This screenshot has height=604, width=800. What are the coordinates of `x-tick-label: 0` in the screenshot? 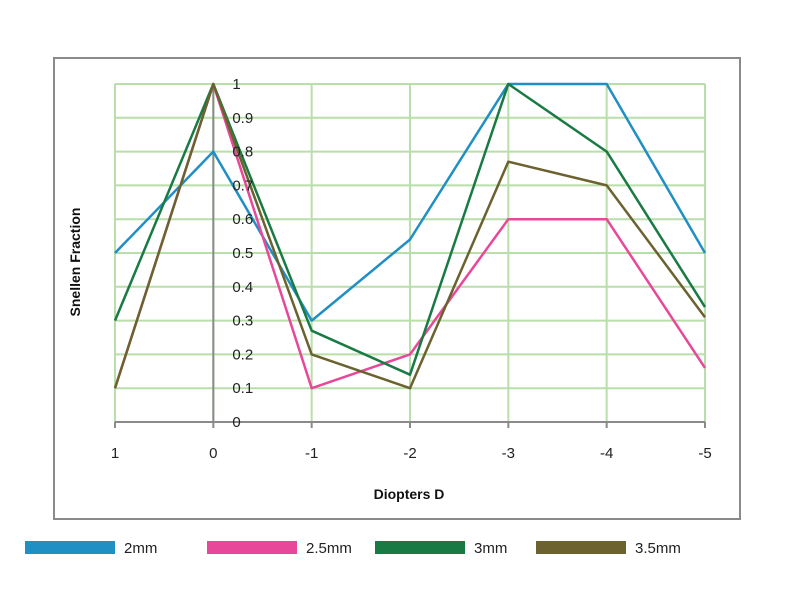 It's located at (213, 453).